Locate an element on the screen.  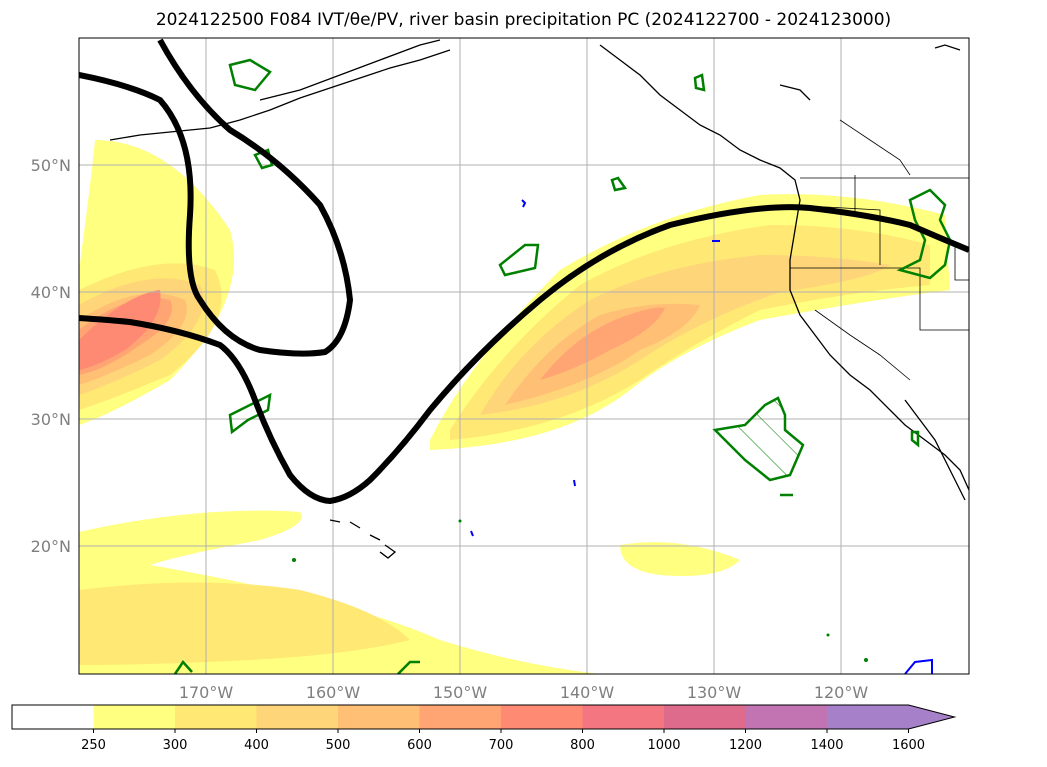
colorbar-tick-label: 400 is located at coordinates (256, 745).